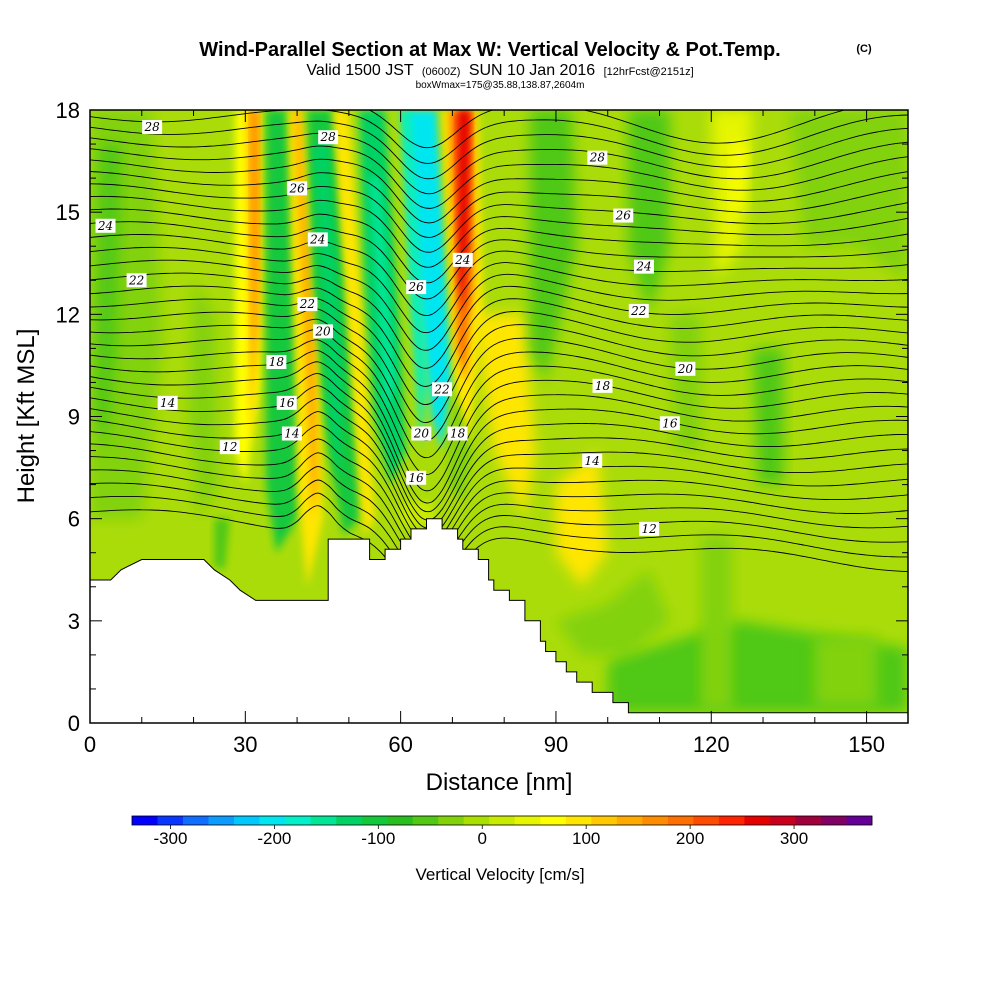 The width and height of the screenshot is (1000, 1000). Describe the element at coordinates (556, 744) in the screenshot. I see `x-tick-label: 90` at that location.